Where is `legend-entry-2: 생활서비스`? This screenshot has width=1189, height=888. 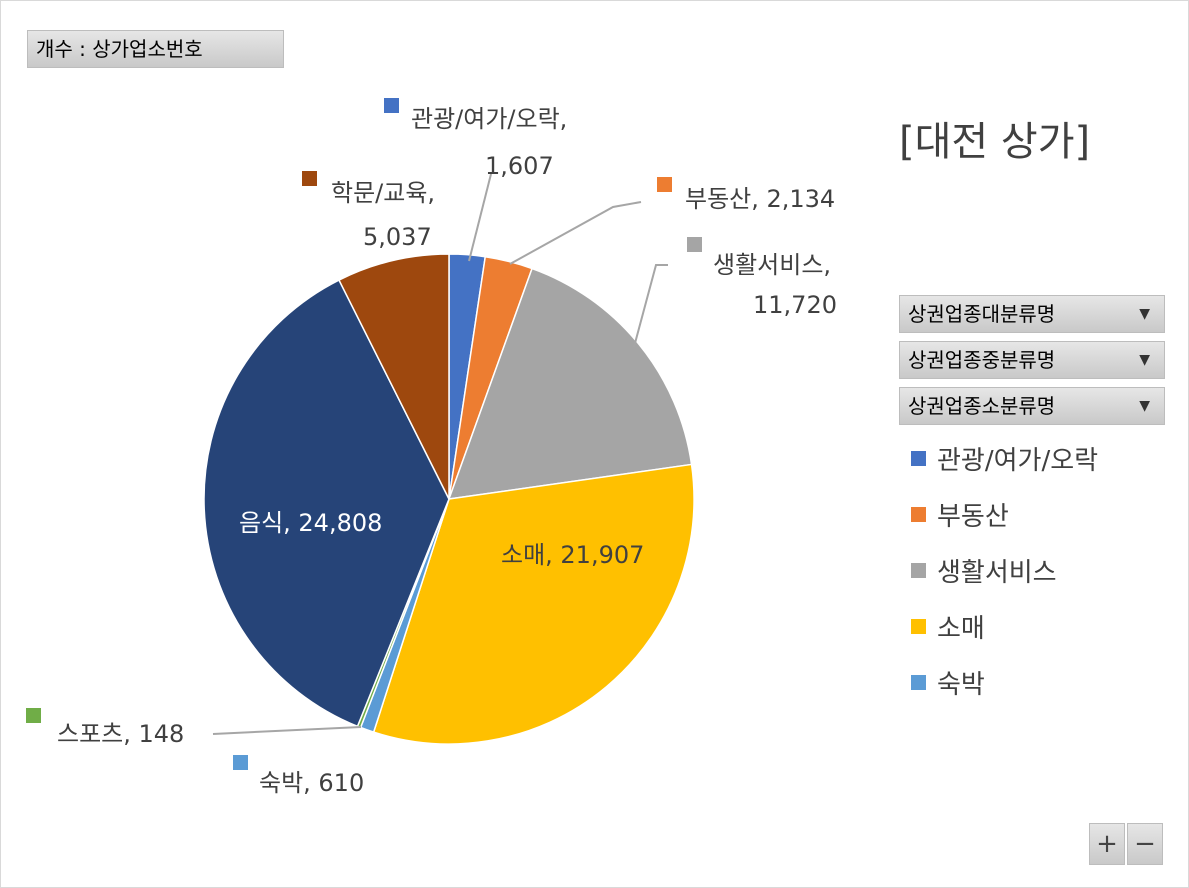 legend-entry-2: 생활서비스 is located at coordinates (997, 573).